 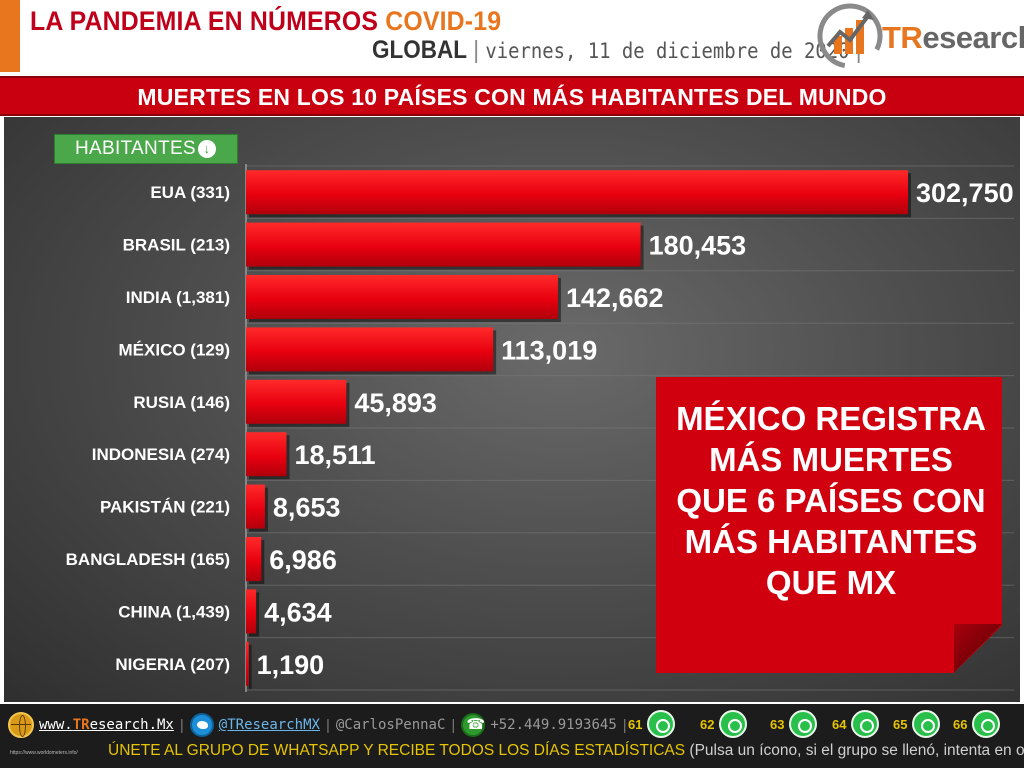 I want to click on callout-line: QUE MX, so click(x=831, y=582).